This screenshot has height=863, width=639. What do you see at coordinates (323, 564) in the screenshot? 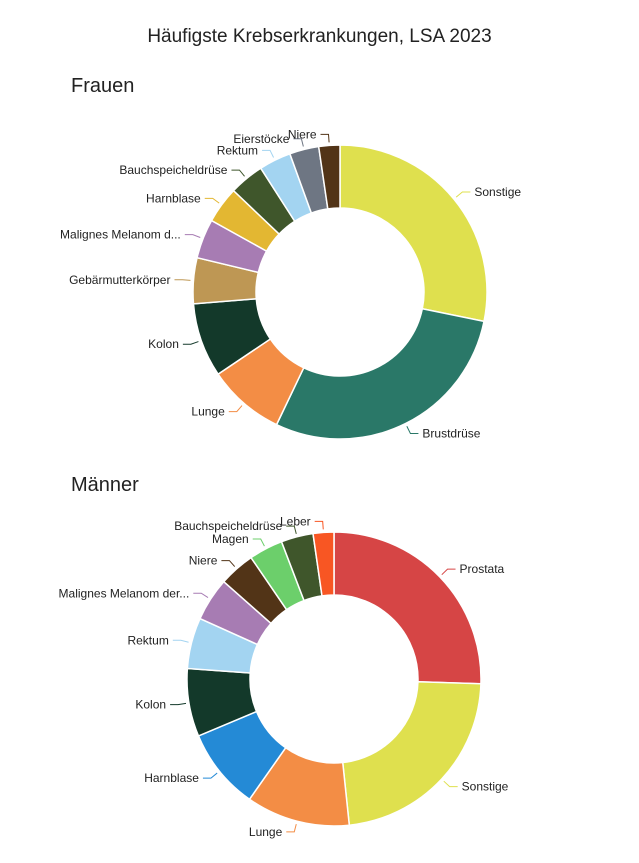
I see `slice-leber` at bounding box center [323, 564].